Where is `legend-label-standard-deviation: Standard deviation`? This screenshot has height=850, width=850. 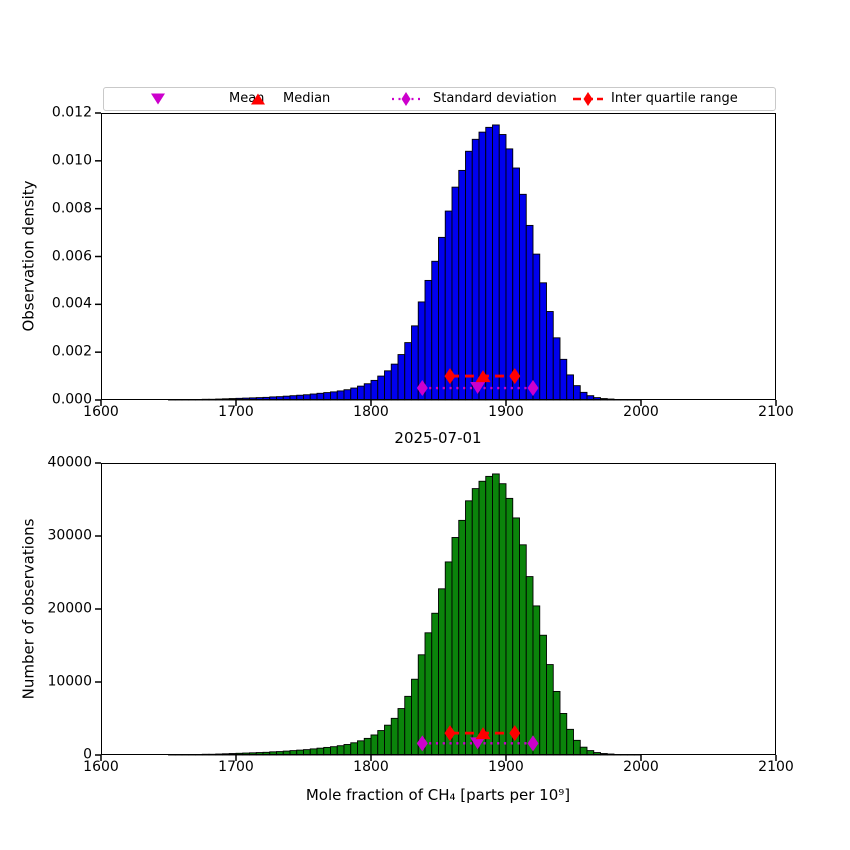
legend-label-standard-deviation: Standard deviation is located at coordinates (495, 98).